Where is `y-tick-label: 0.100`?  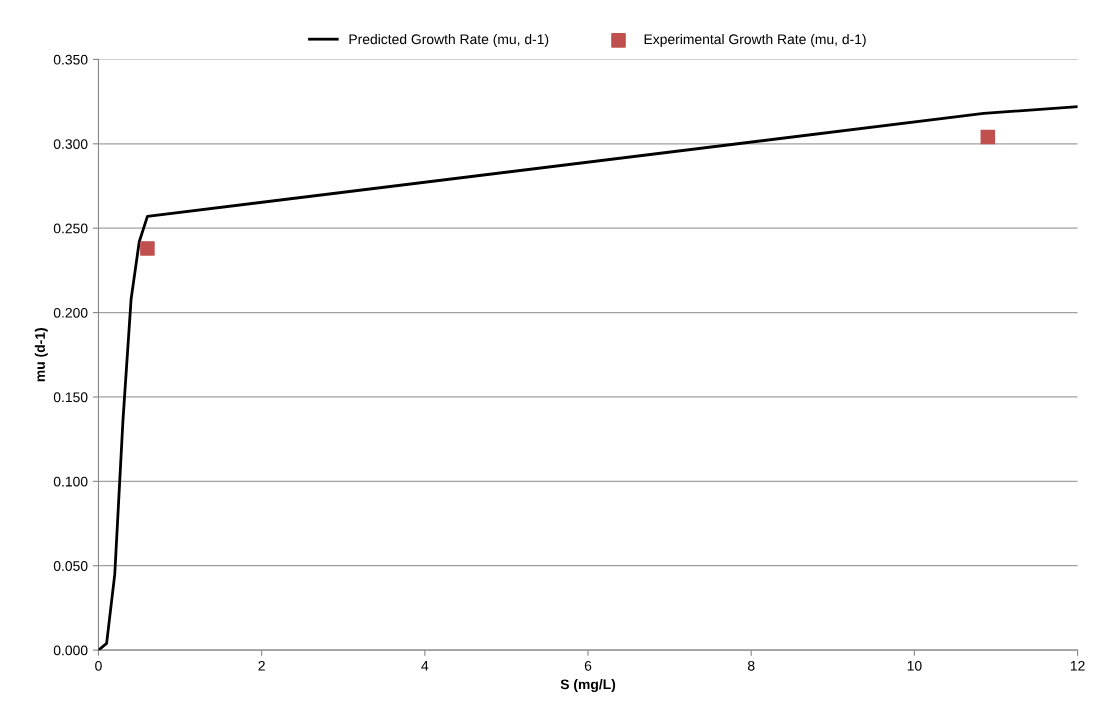
y-tick-label: 0.100 is located at coordinates (70, 481).